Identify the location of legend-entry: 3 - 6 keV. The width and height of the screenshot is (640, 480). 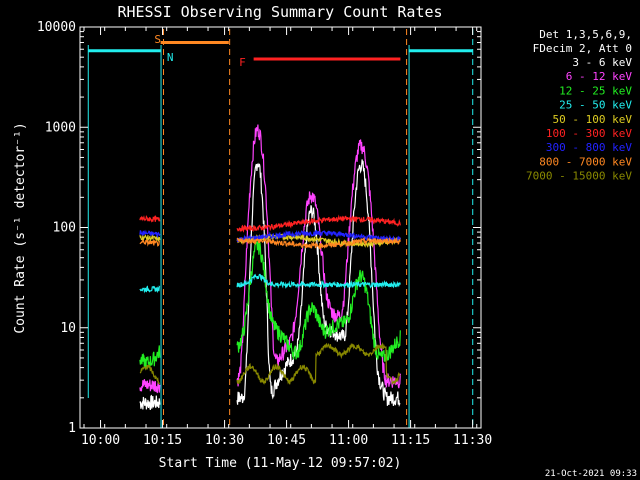
(602, 62).